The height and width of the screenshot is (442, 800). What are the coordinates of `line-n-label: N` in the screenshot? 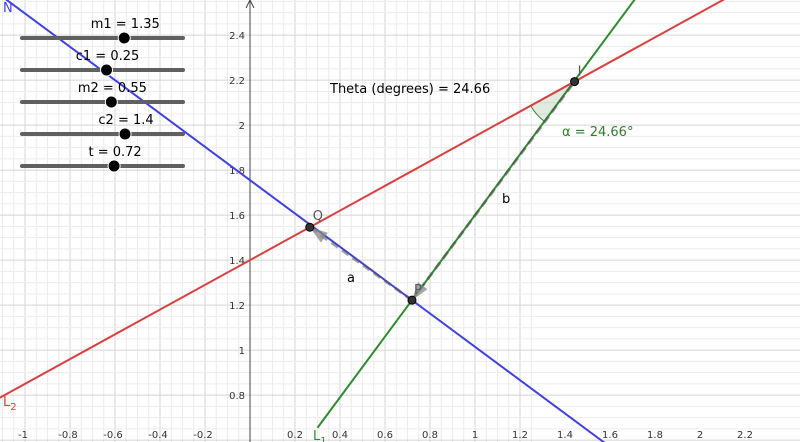 It's located at (8, 8).